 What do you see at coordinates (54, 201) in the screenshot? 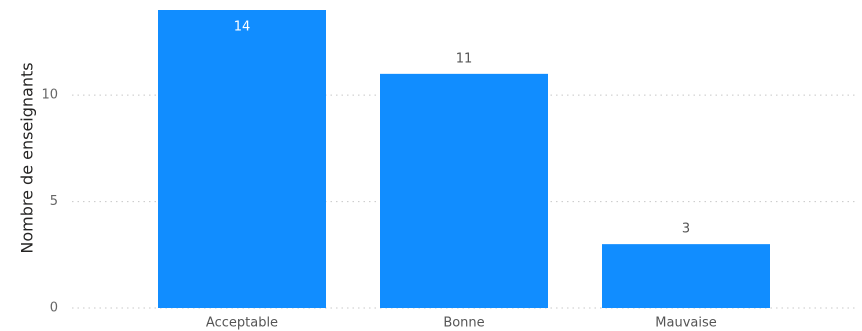
I see `y-tick-label: 5` at bounding box center [54, 201].